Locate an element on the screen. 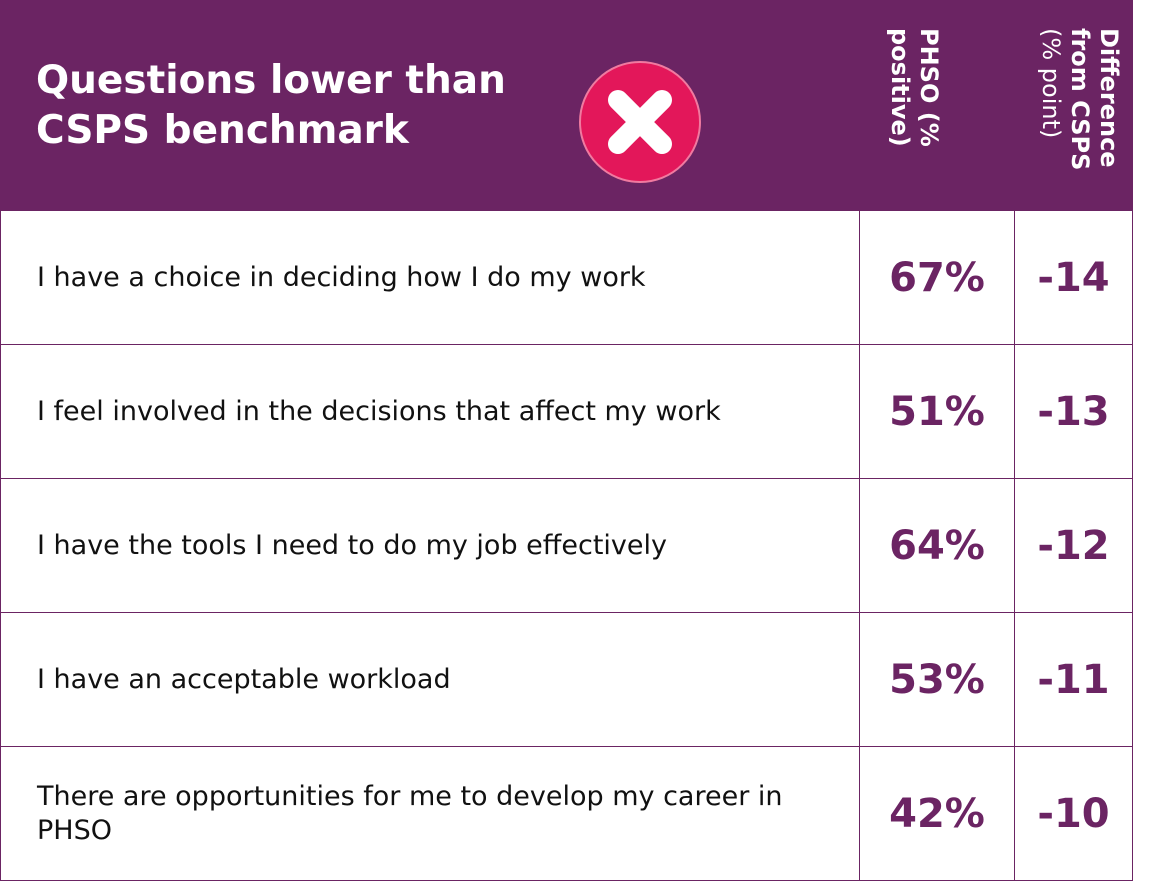 The width and height of the screenshot is (1153, 889). header-line: positive) is located at coordinates (900, 87).